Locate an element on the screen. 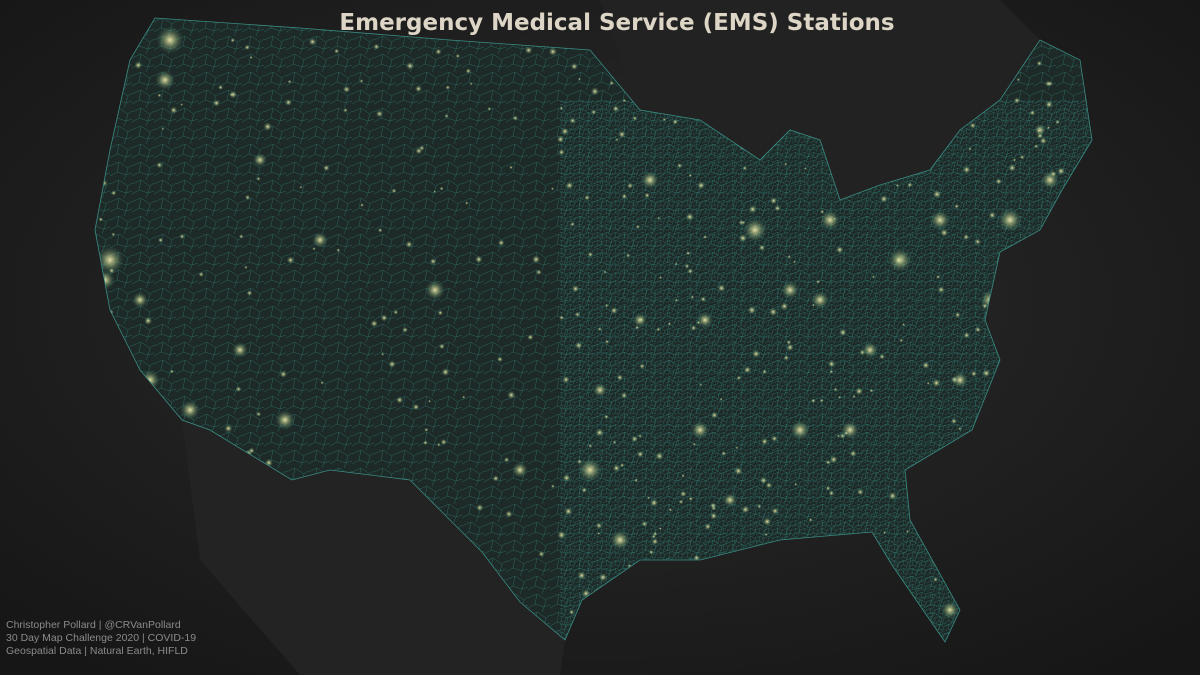 The height and width of the screenshot is (675, 1200). credit-line: Geospatial Data | Natural Earth, HIFLD is located at coordinates (97, 651).